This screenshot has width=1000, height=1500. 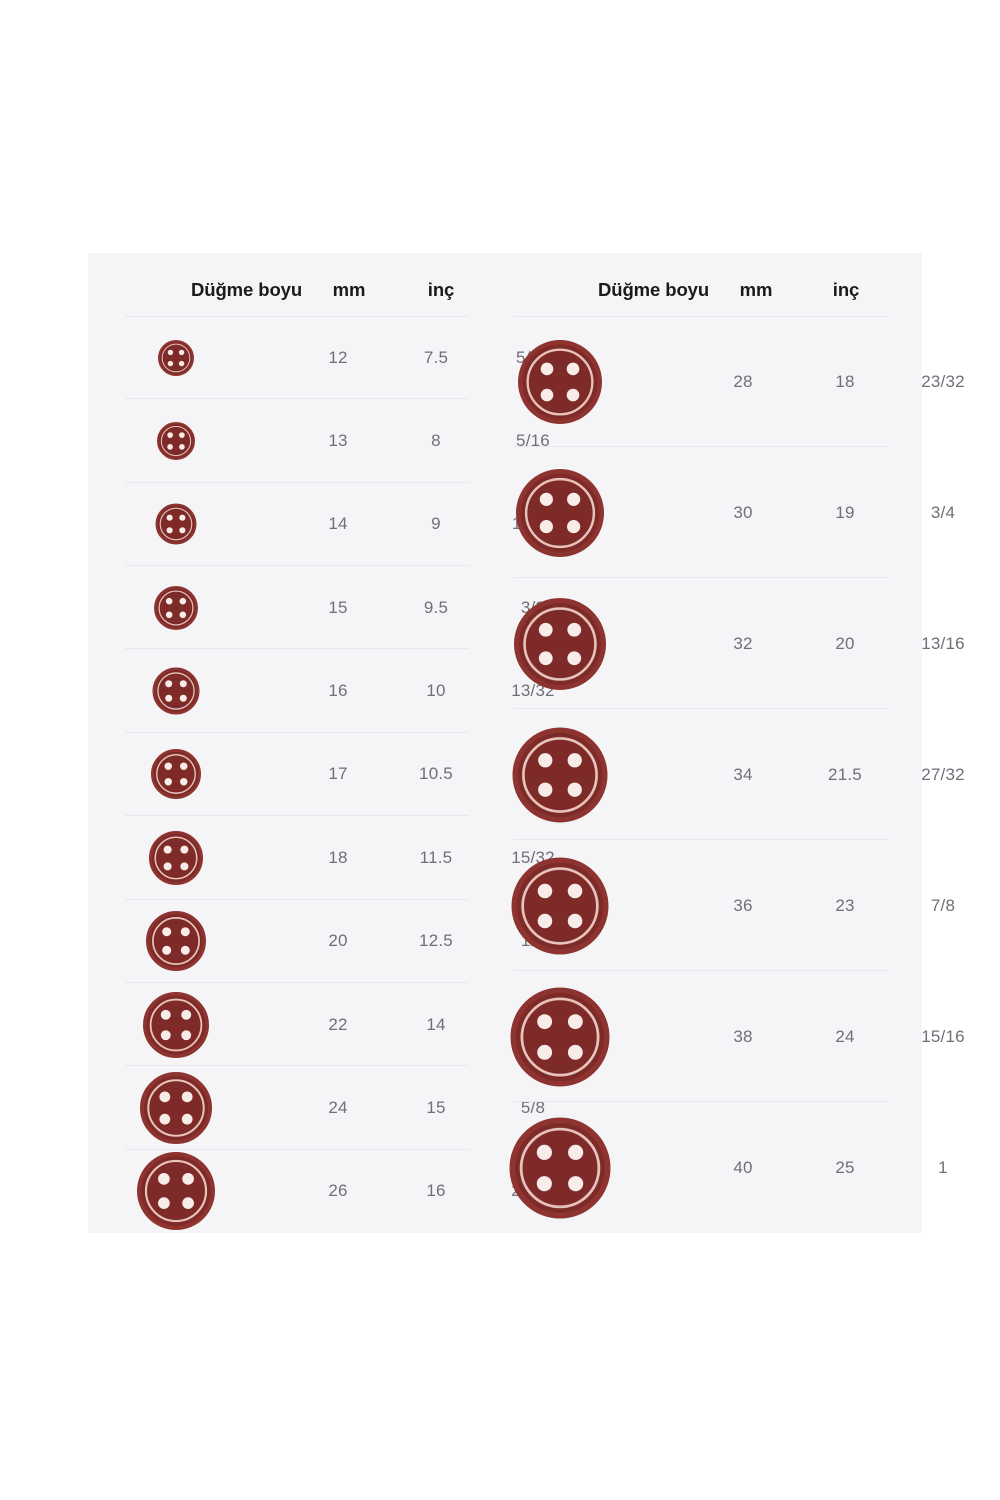 I want to click on cell-button-size: 18, so click(x=338, y=857).